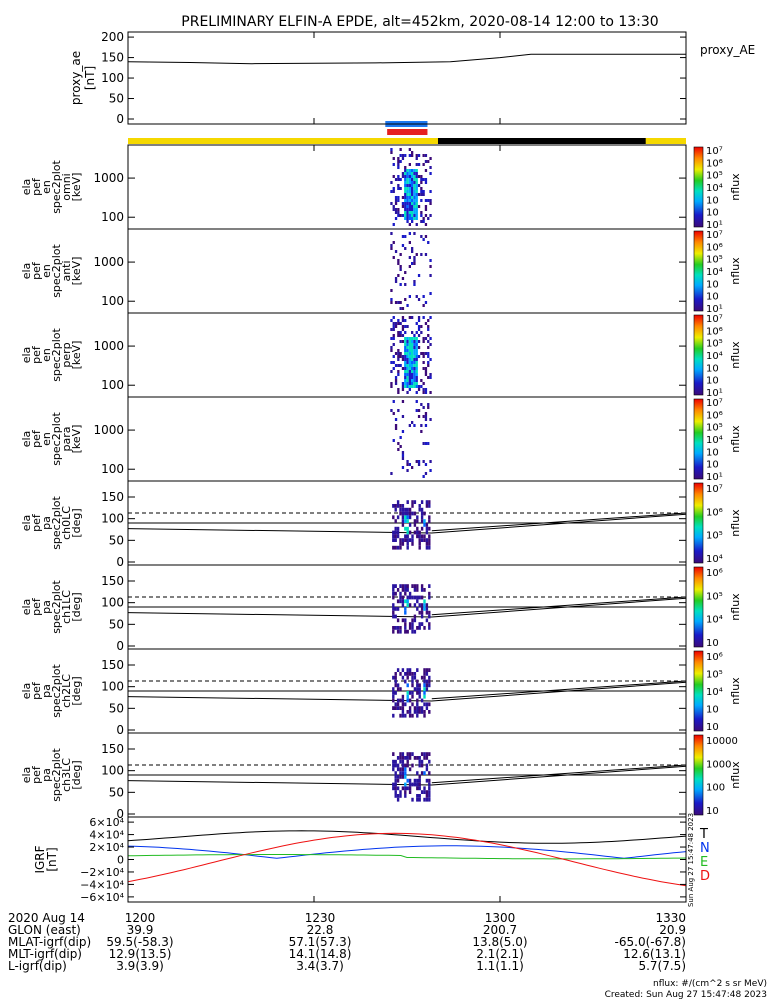 This screenshot has height=1000, width=775. What do you see at coordinates (116, 540) in the screenshot?
I see `pa-ytick-label: 50` at bounding box center [116, 540].